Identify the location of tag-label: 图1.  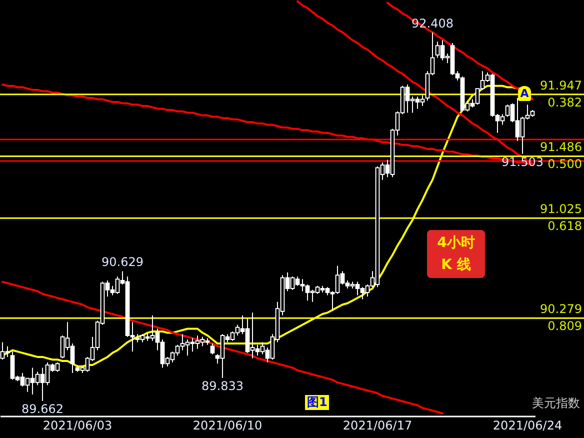
(317, 402).